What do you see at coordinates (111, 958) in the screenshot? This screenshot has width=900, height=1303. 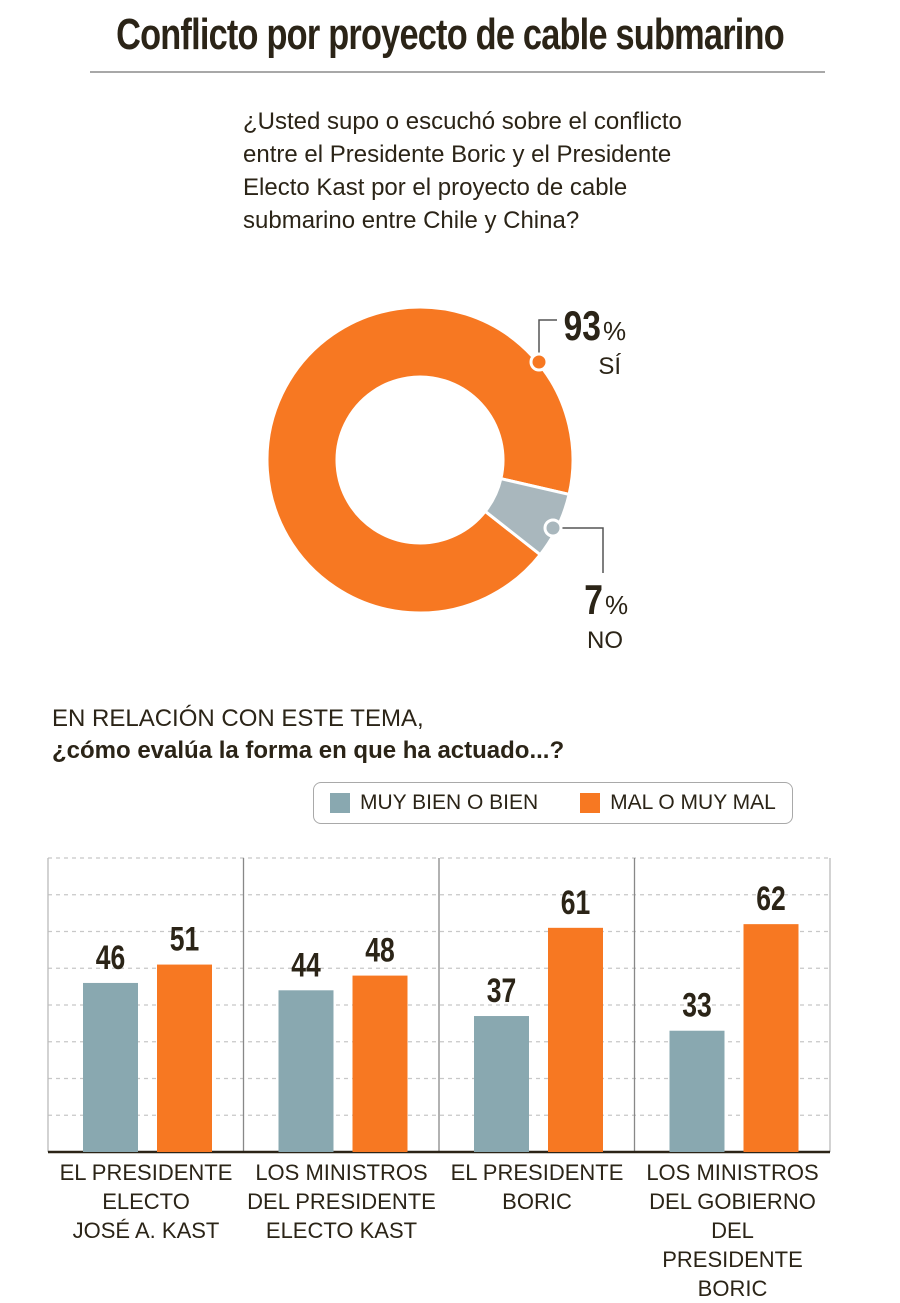 I see `bar-value-label: 46` at bounding box center [111, 958].